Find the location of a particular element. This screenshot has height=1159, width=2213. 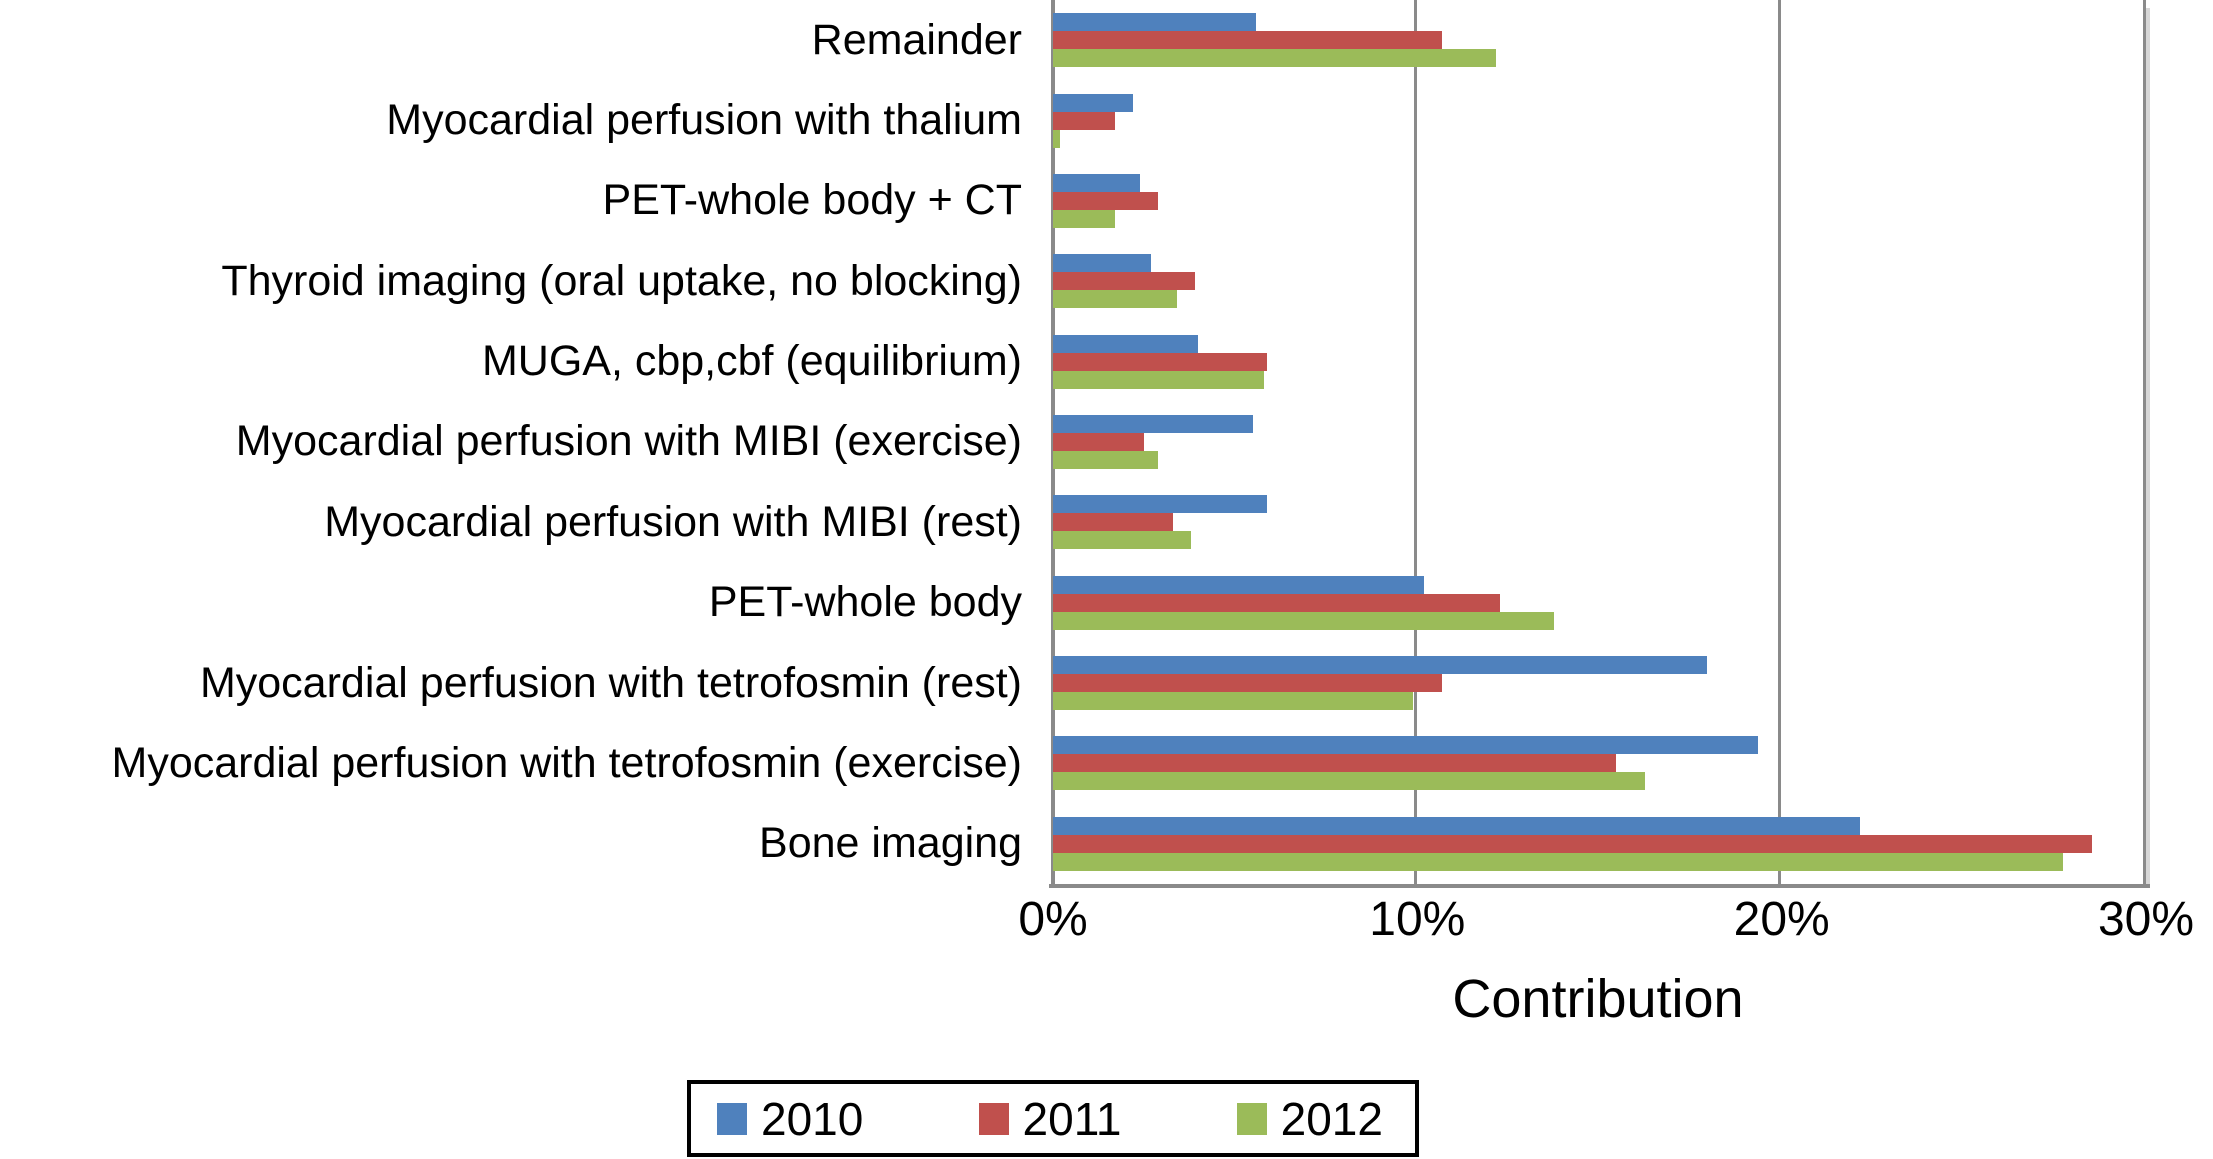

legend-swatch-2011 is located at coordinates (993, 1118).